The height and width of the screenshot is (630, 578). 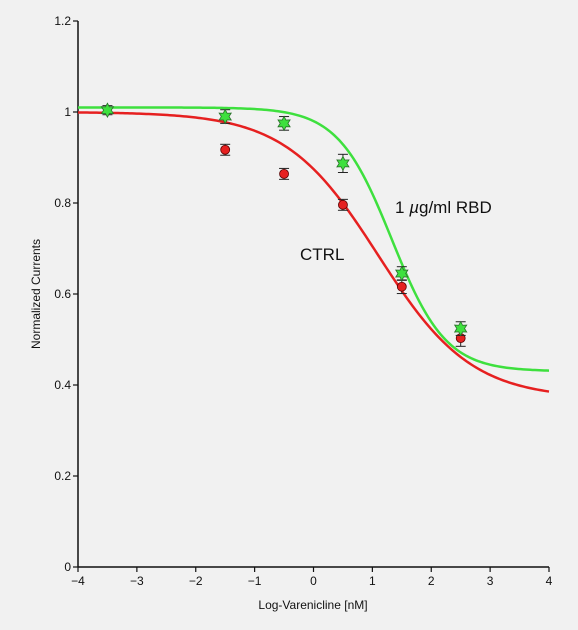 I want to click on x-tick-label: 3, so click(x=490, y=581).